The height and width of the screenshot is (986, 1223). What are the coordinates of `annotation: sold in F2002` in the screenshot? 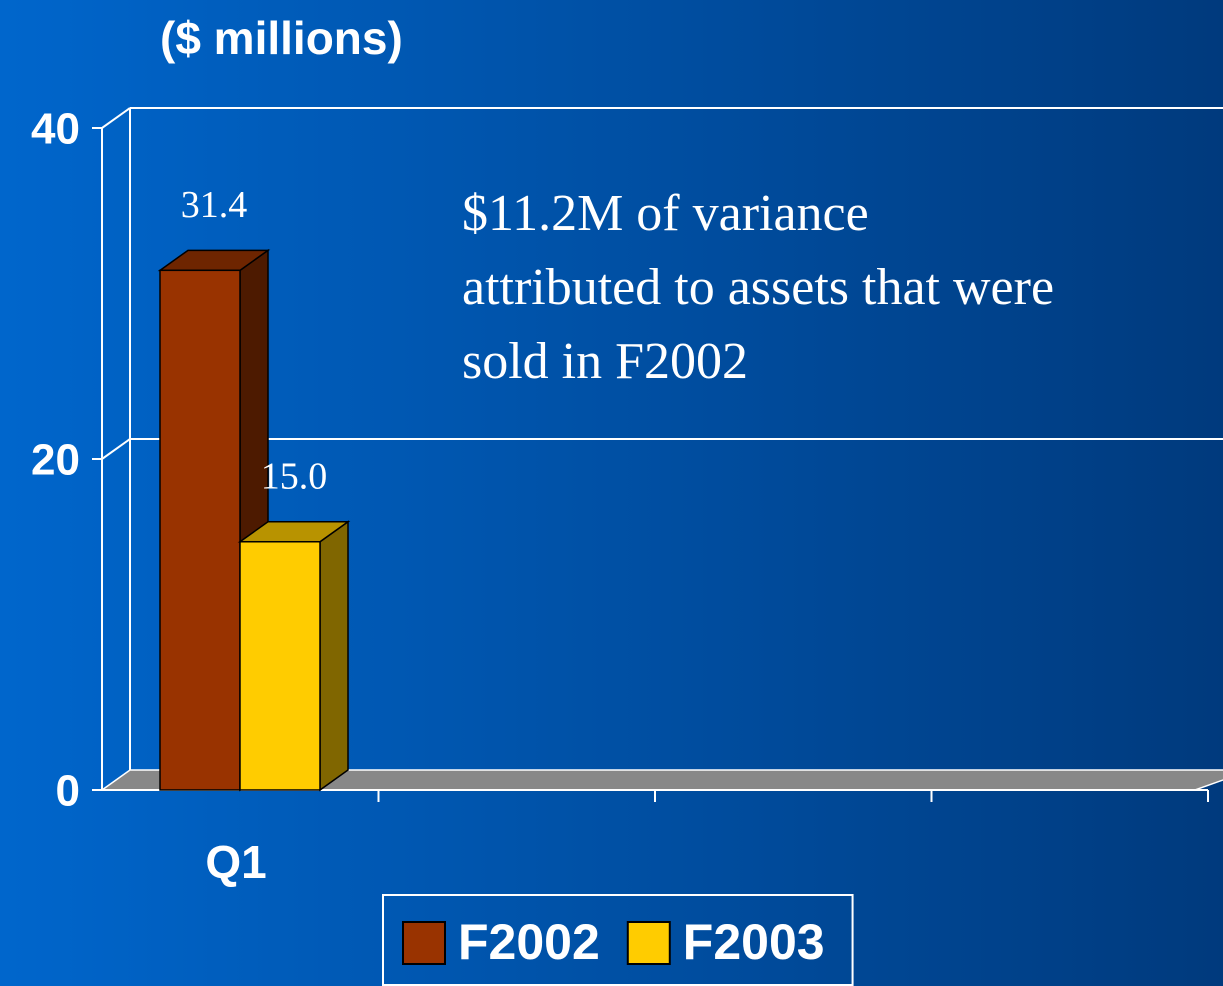 It's located at (605, 361).